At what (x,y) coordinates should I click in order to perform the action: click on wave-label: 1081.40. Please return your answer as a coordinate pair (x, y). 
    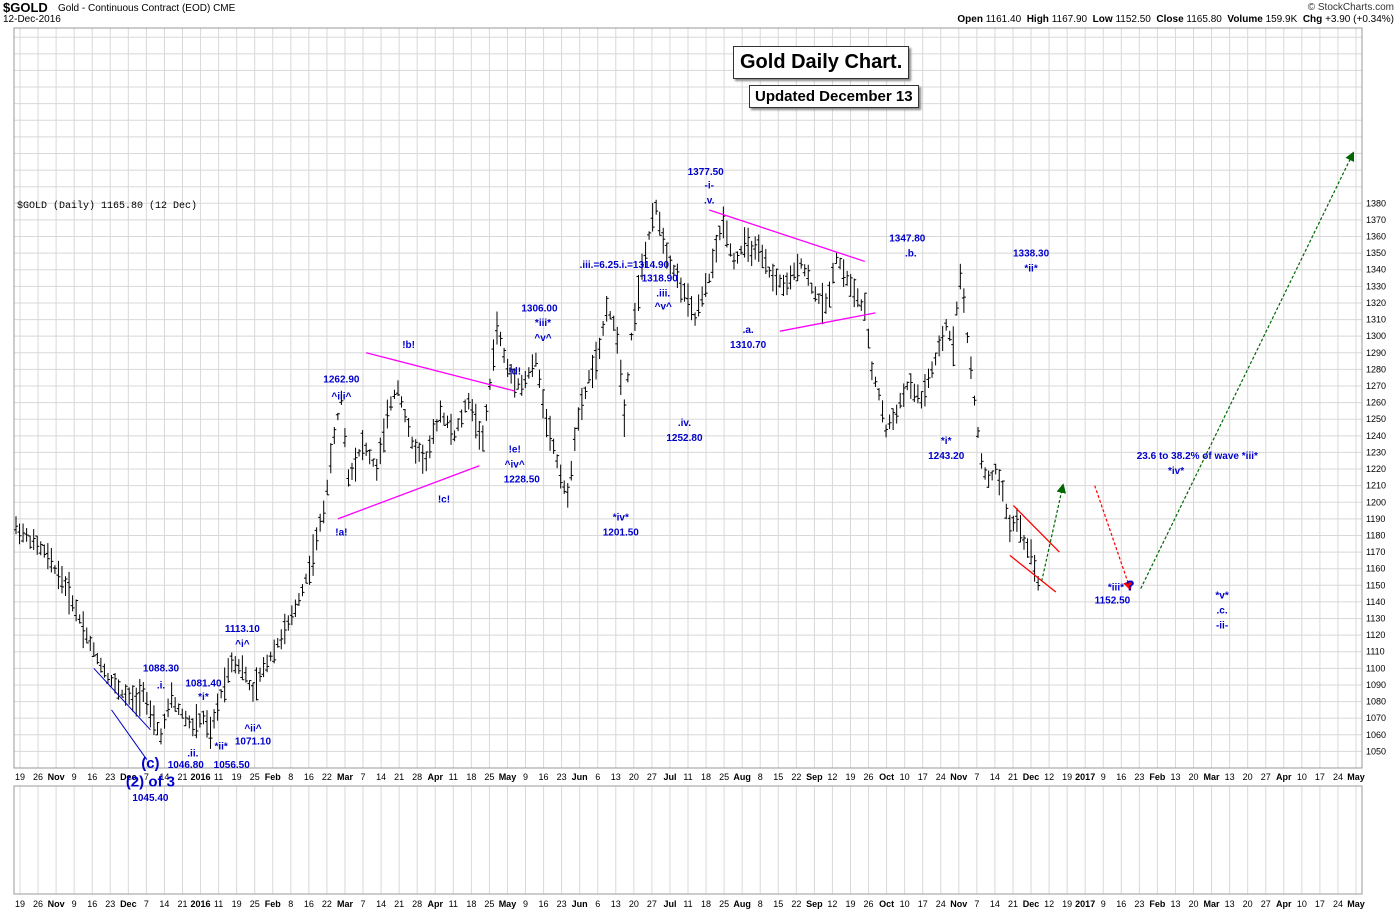
    Looking at the image, I should click on (203, 684).